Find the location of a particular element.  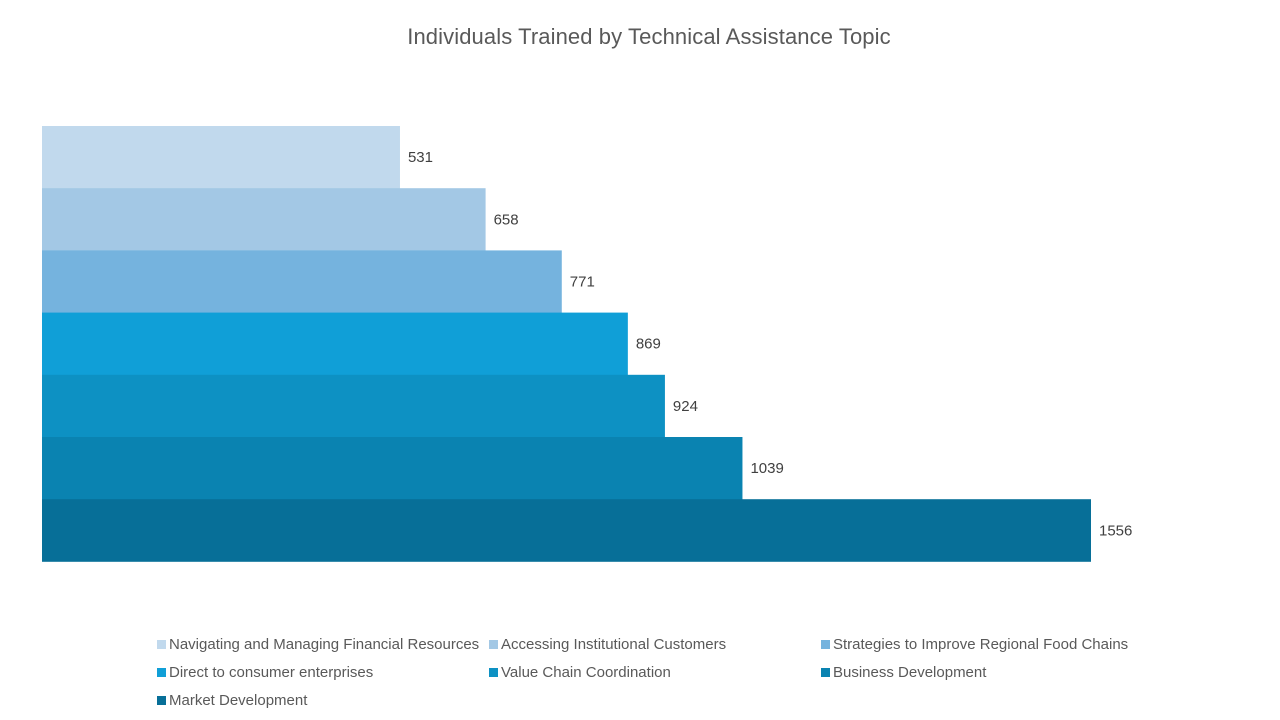

data-label: 771 is located at coordinates (582, 282).